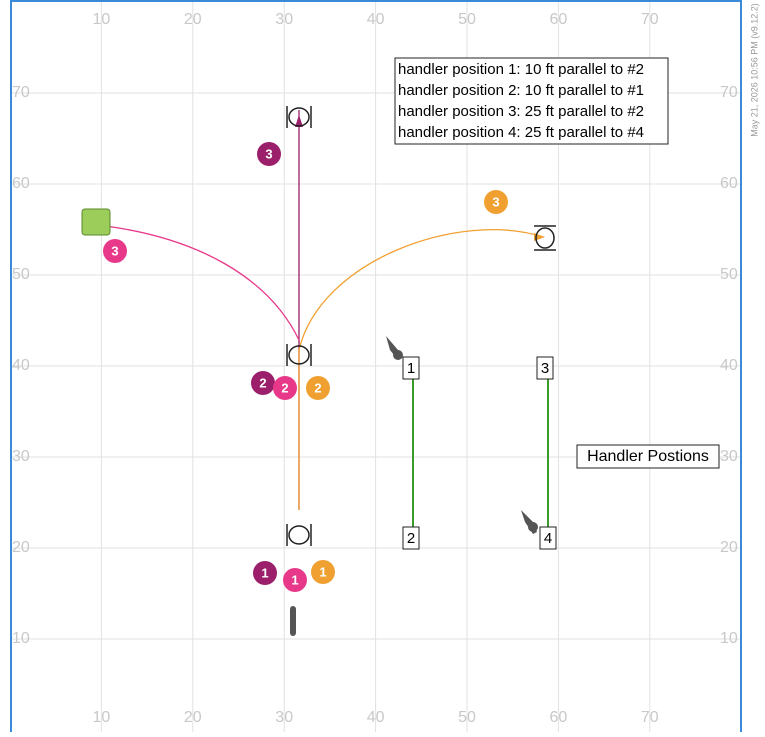 The height and width of the screenshot is (737, 765). I want to click on legend-line: handler position 1: 10 ft parallel to #2, so click(521, 69).